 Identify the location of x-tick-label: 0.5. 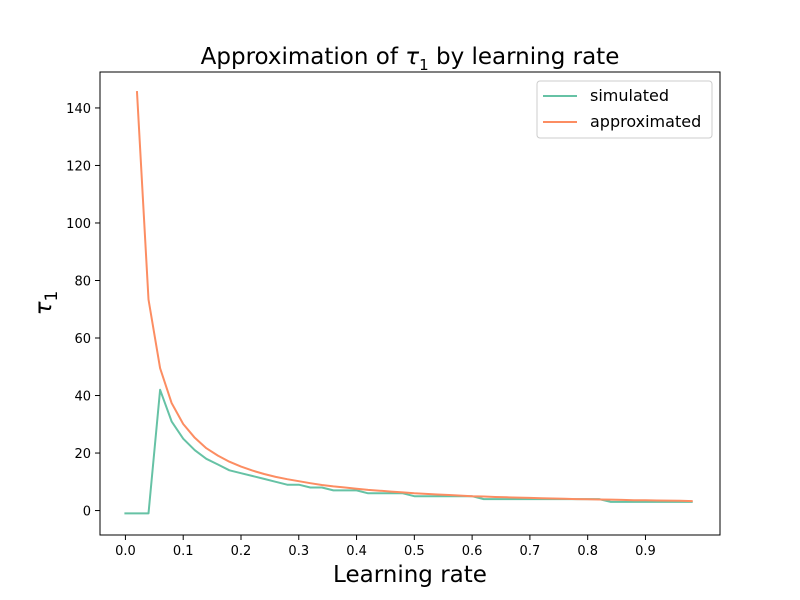
(414, 551).